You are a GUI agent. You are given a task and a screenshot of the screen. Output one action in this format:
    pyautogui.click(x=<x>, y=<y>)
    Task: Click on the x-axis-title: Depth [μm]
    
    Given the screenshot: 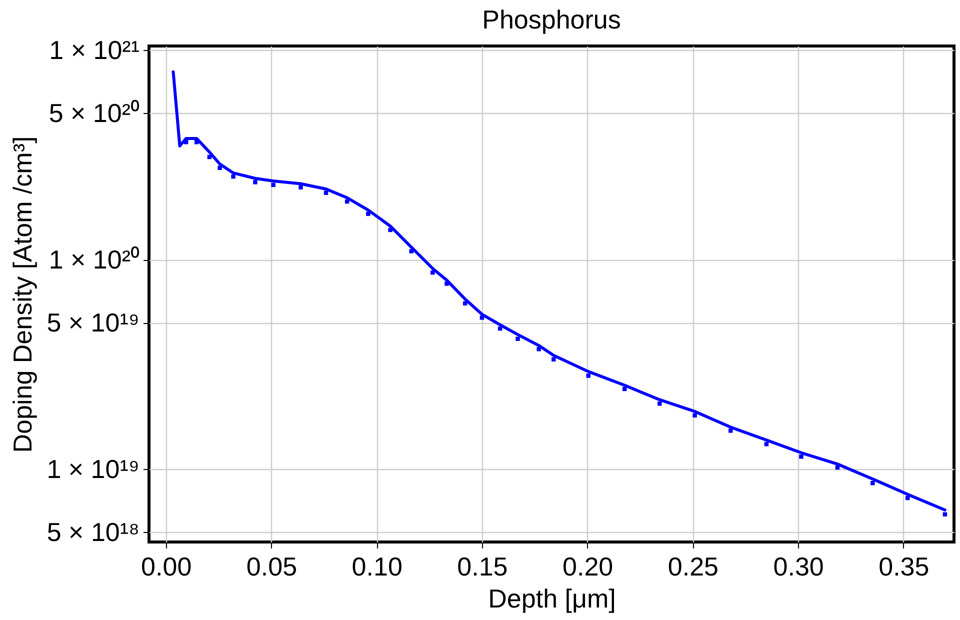 What is the action you would take?
    pyautogui.click(x=552, y=599)
    